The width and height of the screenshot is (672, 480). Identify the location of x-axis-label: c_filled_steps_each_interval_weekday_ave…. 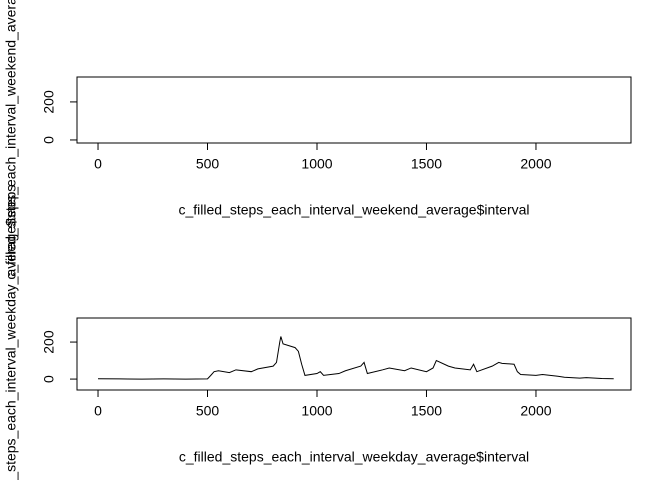
(354, 457).